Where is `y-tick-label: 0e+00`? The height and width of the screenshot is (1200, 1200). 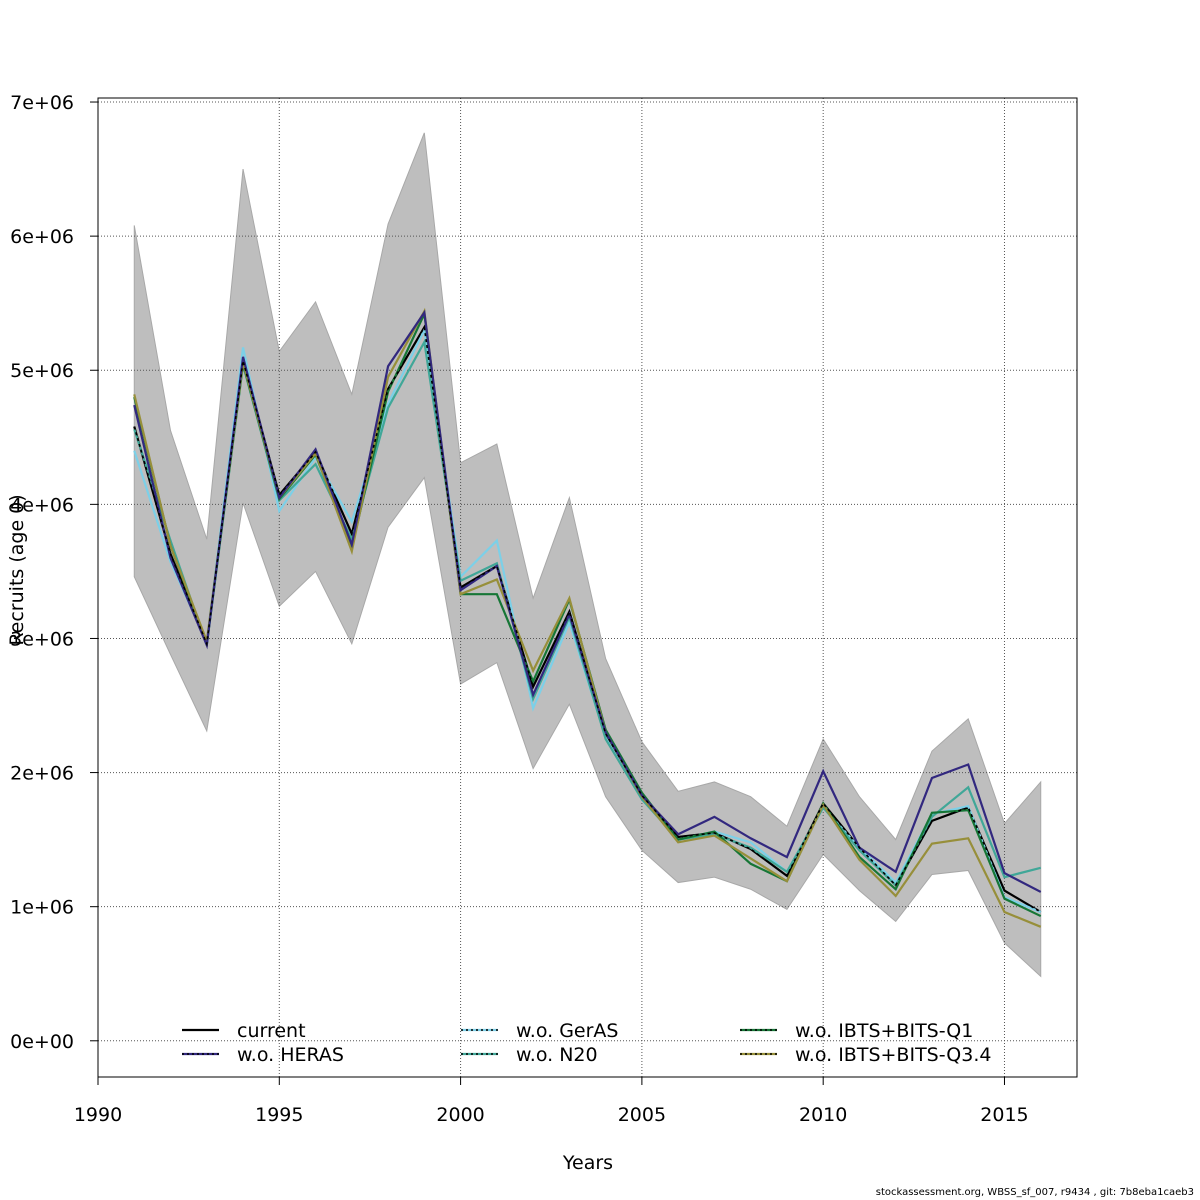
y-tick-label: 0e+00 is located at coordinates (42, 1042).